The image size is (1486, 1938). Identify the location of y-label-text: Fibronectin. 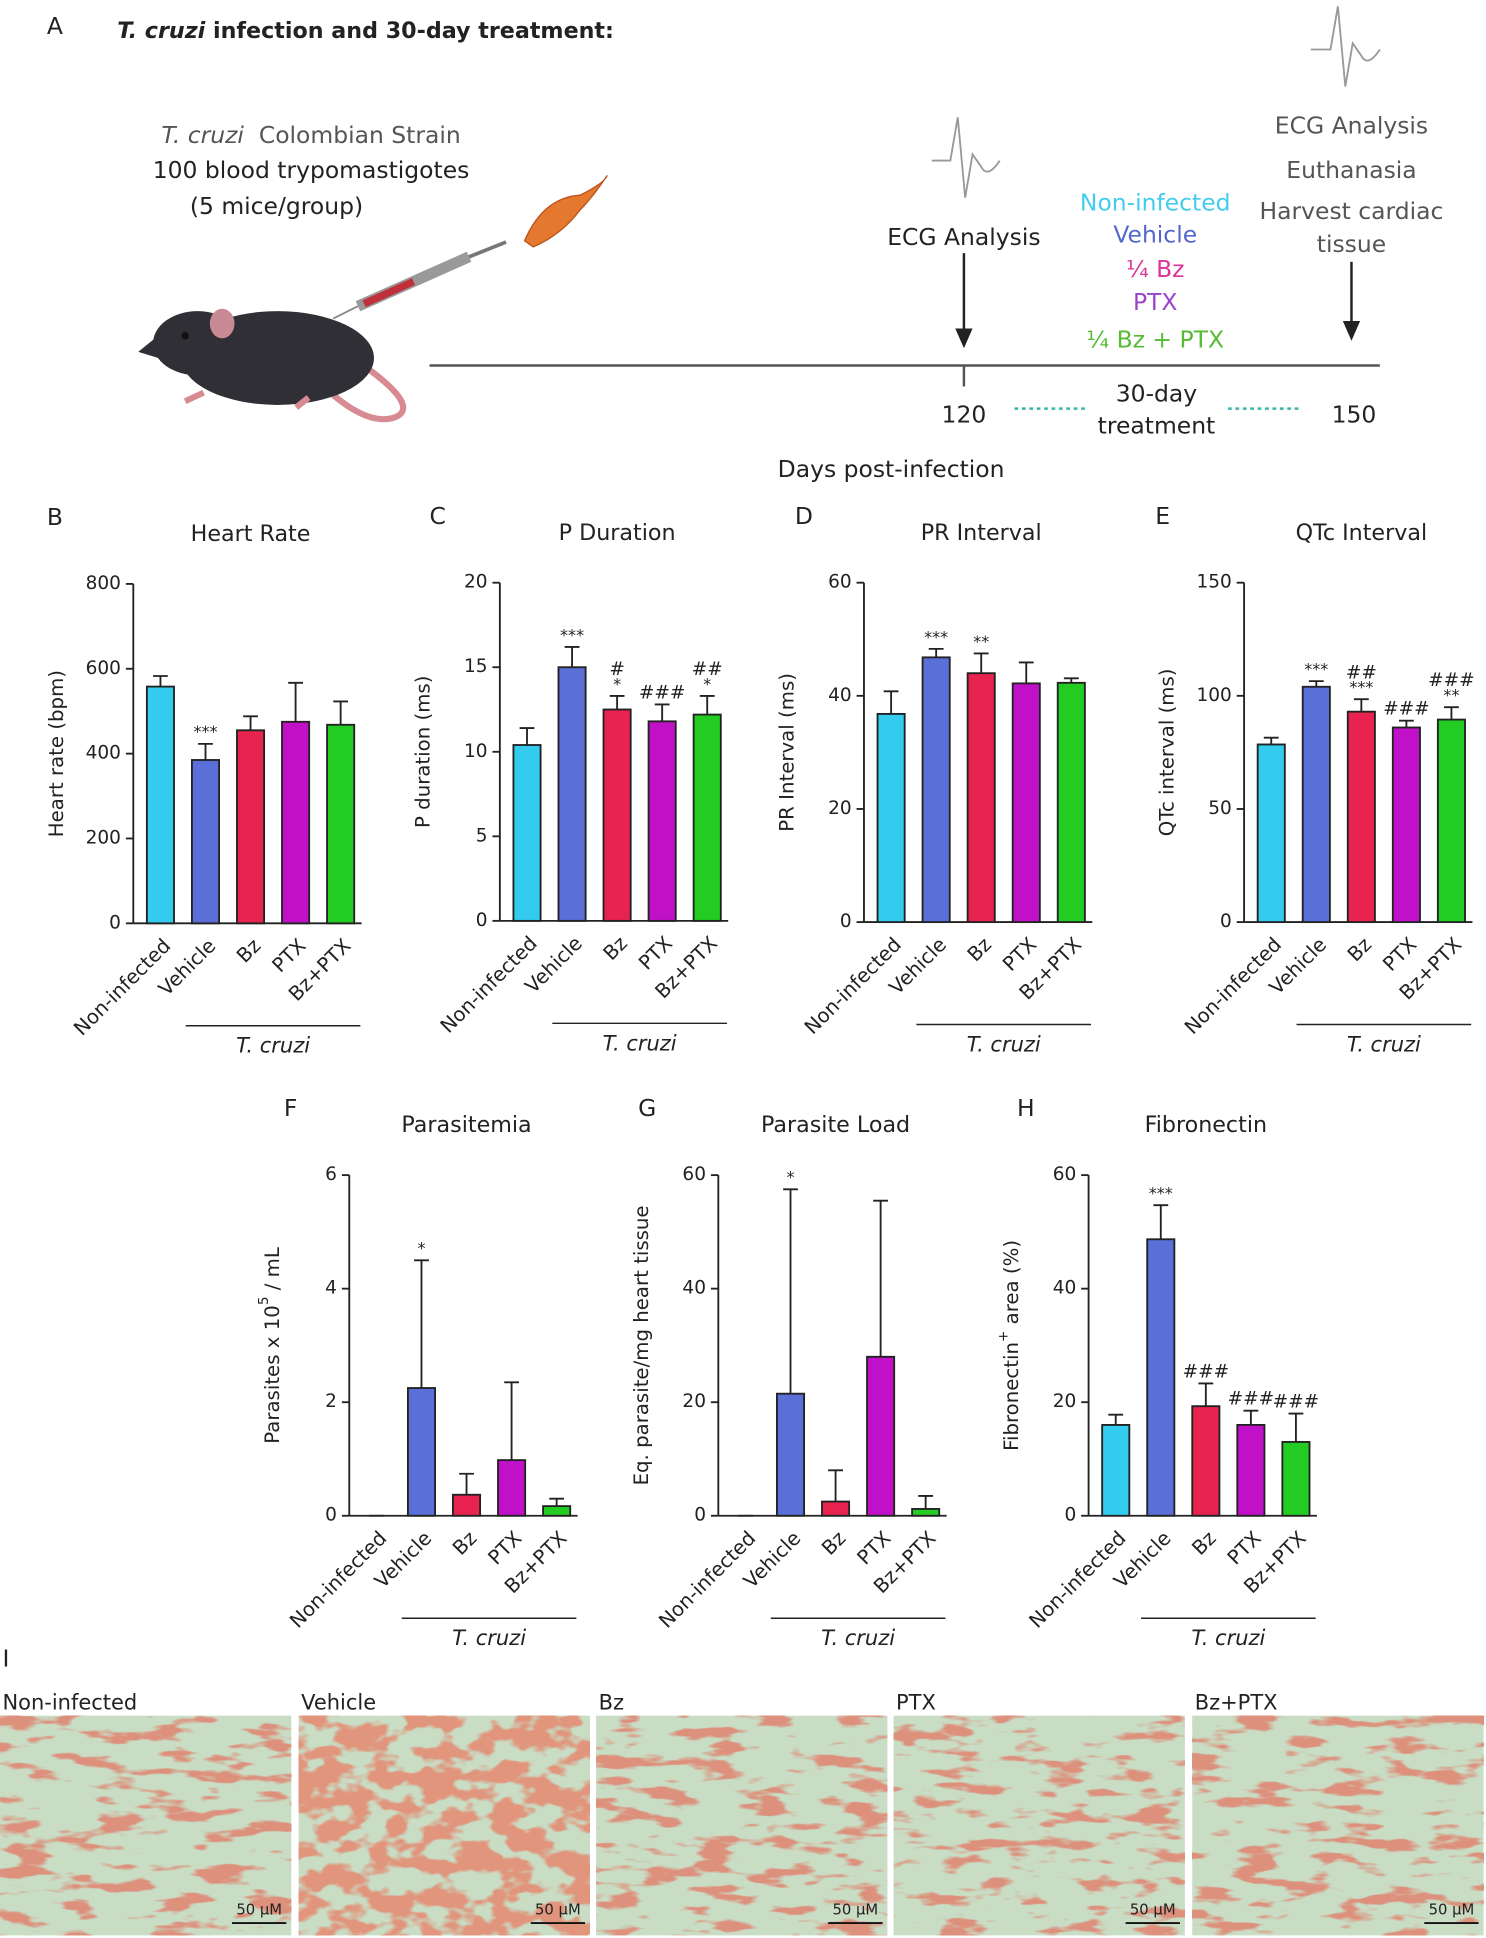
(1011, 1396).